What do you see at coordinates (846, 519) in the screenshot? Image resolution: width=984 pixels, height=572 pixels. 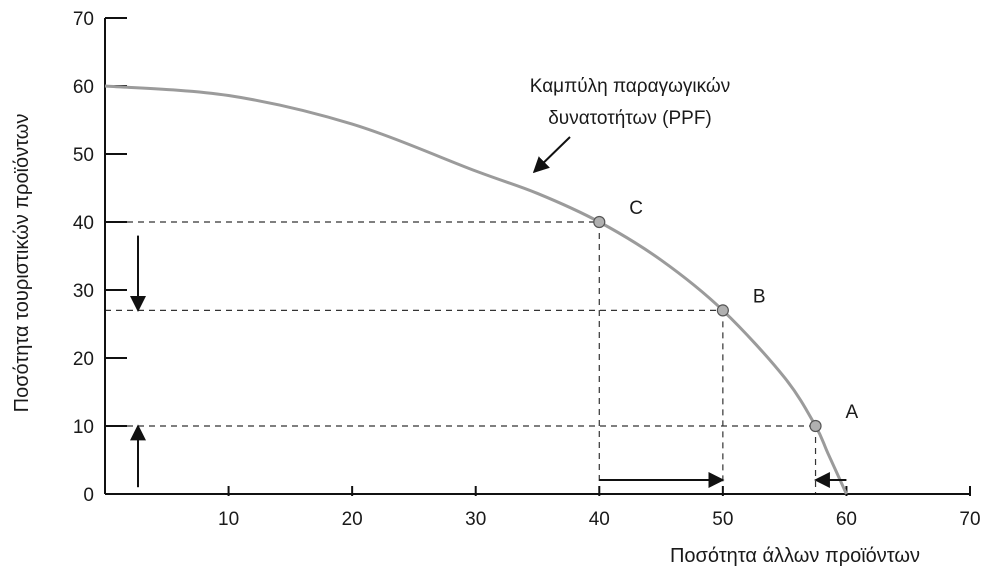 I see `x-tick-label-60: 60` at bounding box center [846, 519].